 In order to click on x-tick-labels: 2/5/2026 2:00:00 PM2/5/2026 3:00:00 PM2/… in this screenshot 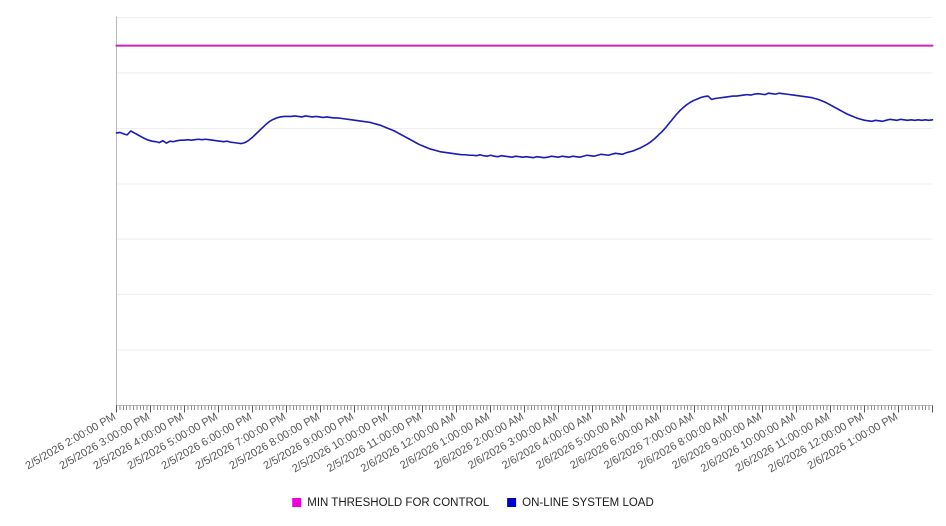, I will do `click(462, 443)`.